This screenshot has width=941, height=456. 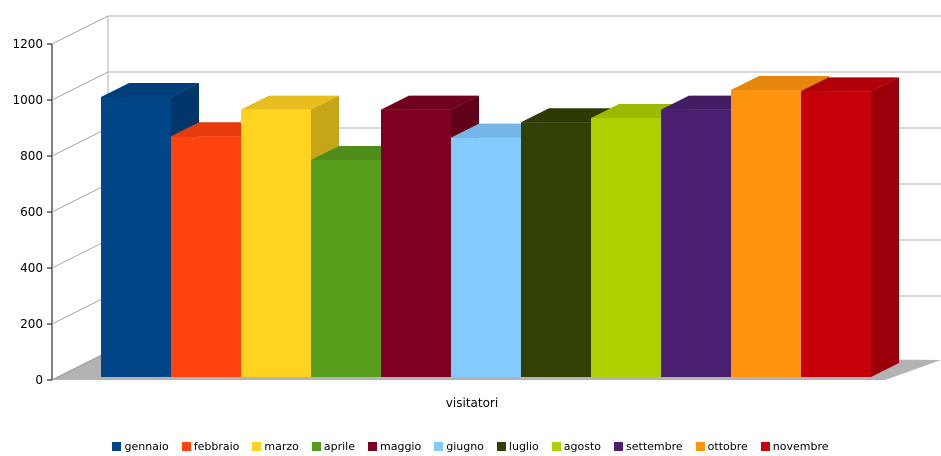 I want to click on legend-item-aprile: aprile, so click(x=333, y=446).